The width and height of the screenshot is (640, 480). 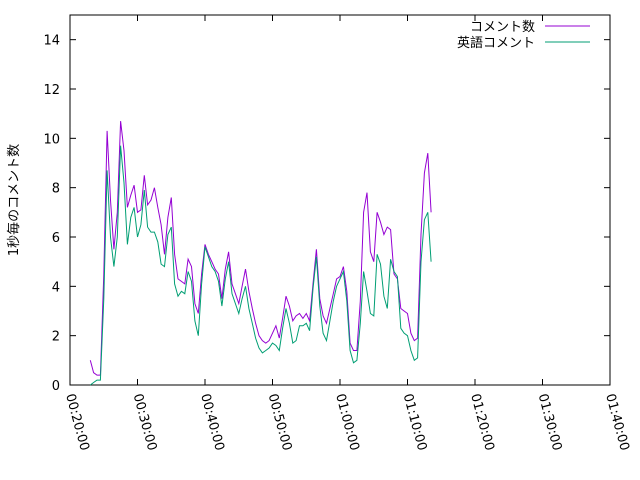 What do you see at coordinates (280, 422) in the screenshot?
I see `x-tick-label: 00:50:00` at bounding box center [280, 422].